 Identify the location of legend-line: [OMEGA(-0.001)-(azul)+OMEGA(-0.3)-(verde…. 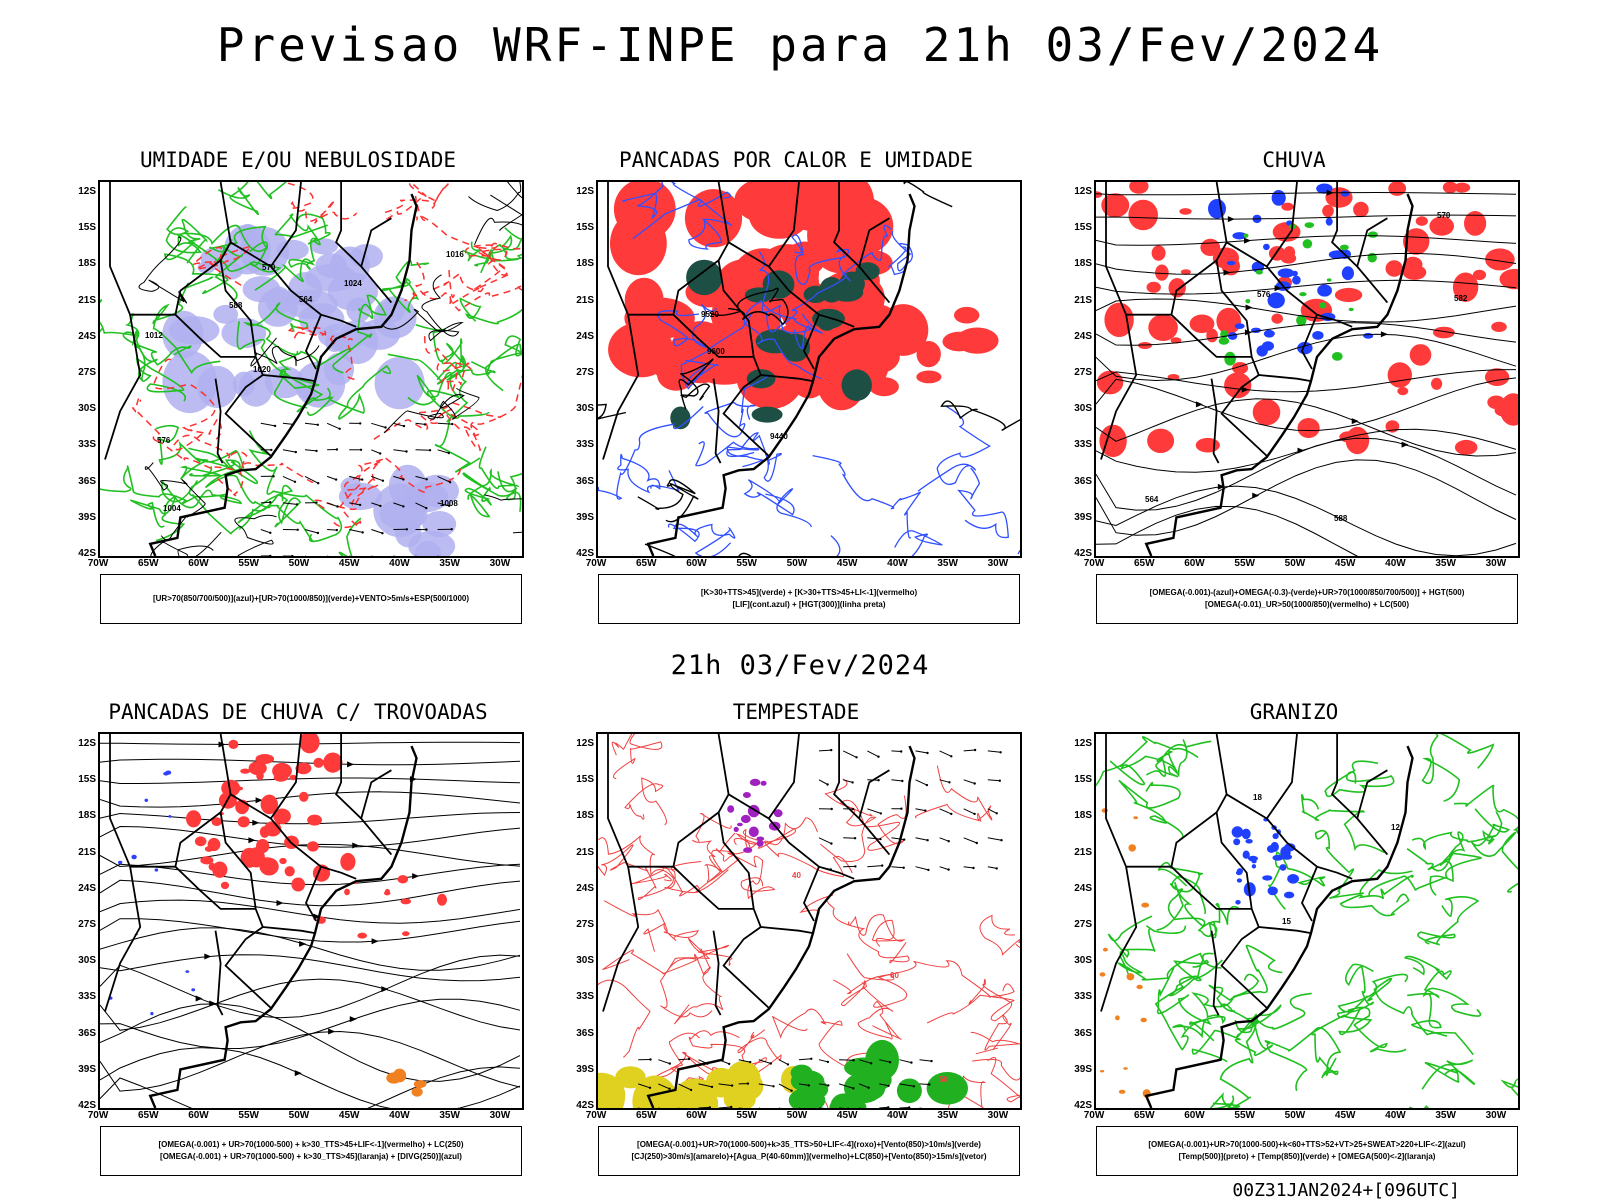
(1307, 593).